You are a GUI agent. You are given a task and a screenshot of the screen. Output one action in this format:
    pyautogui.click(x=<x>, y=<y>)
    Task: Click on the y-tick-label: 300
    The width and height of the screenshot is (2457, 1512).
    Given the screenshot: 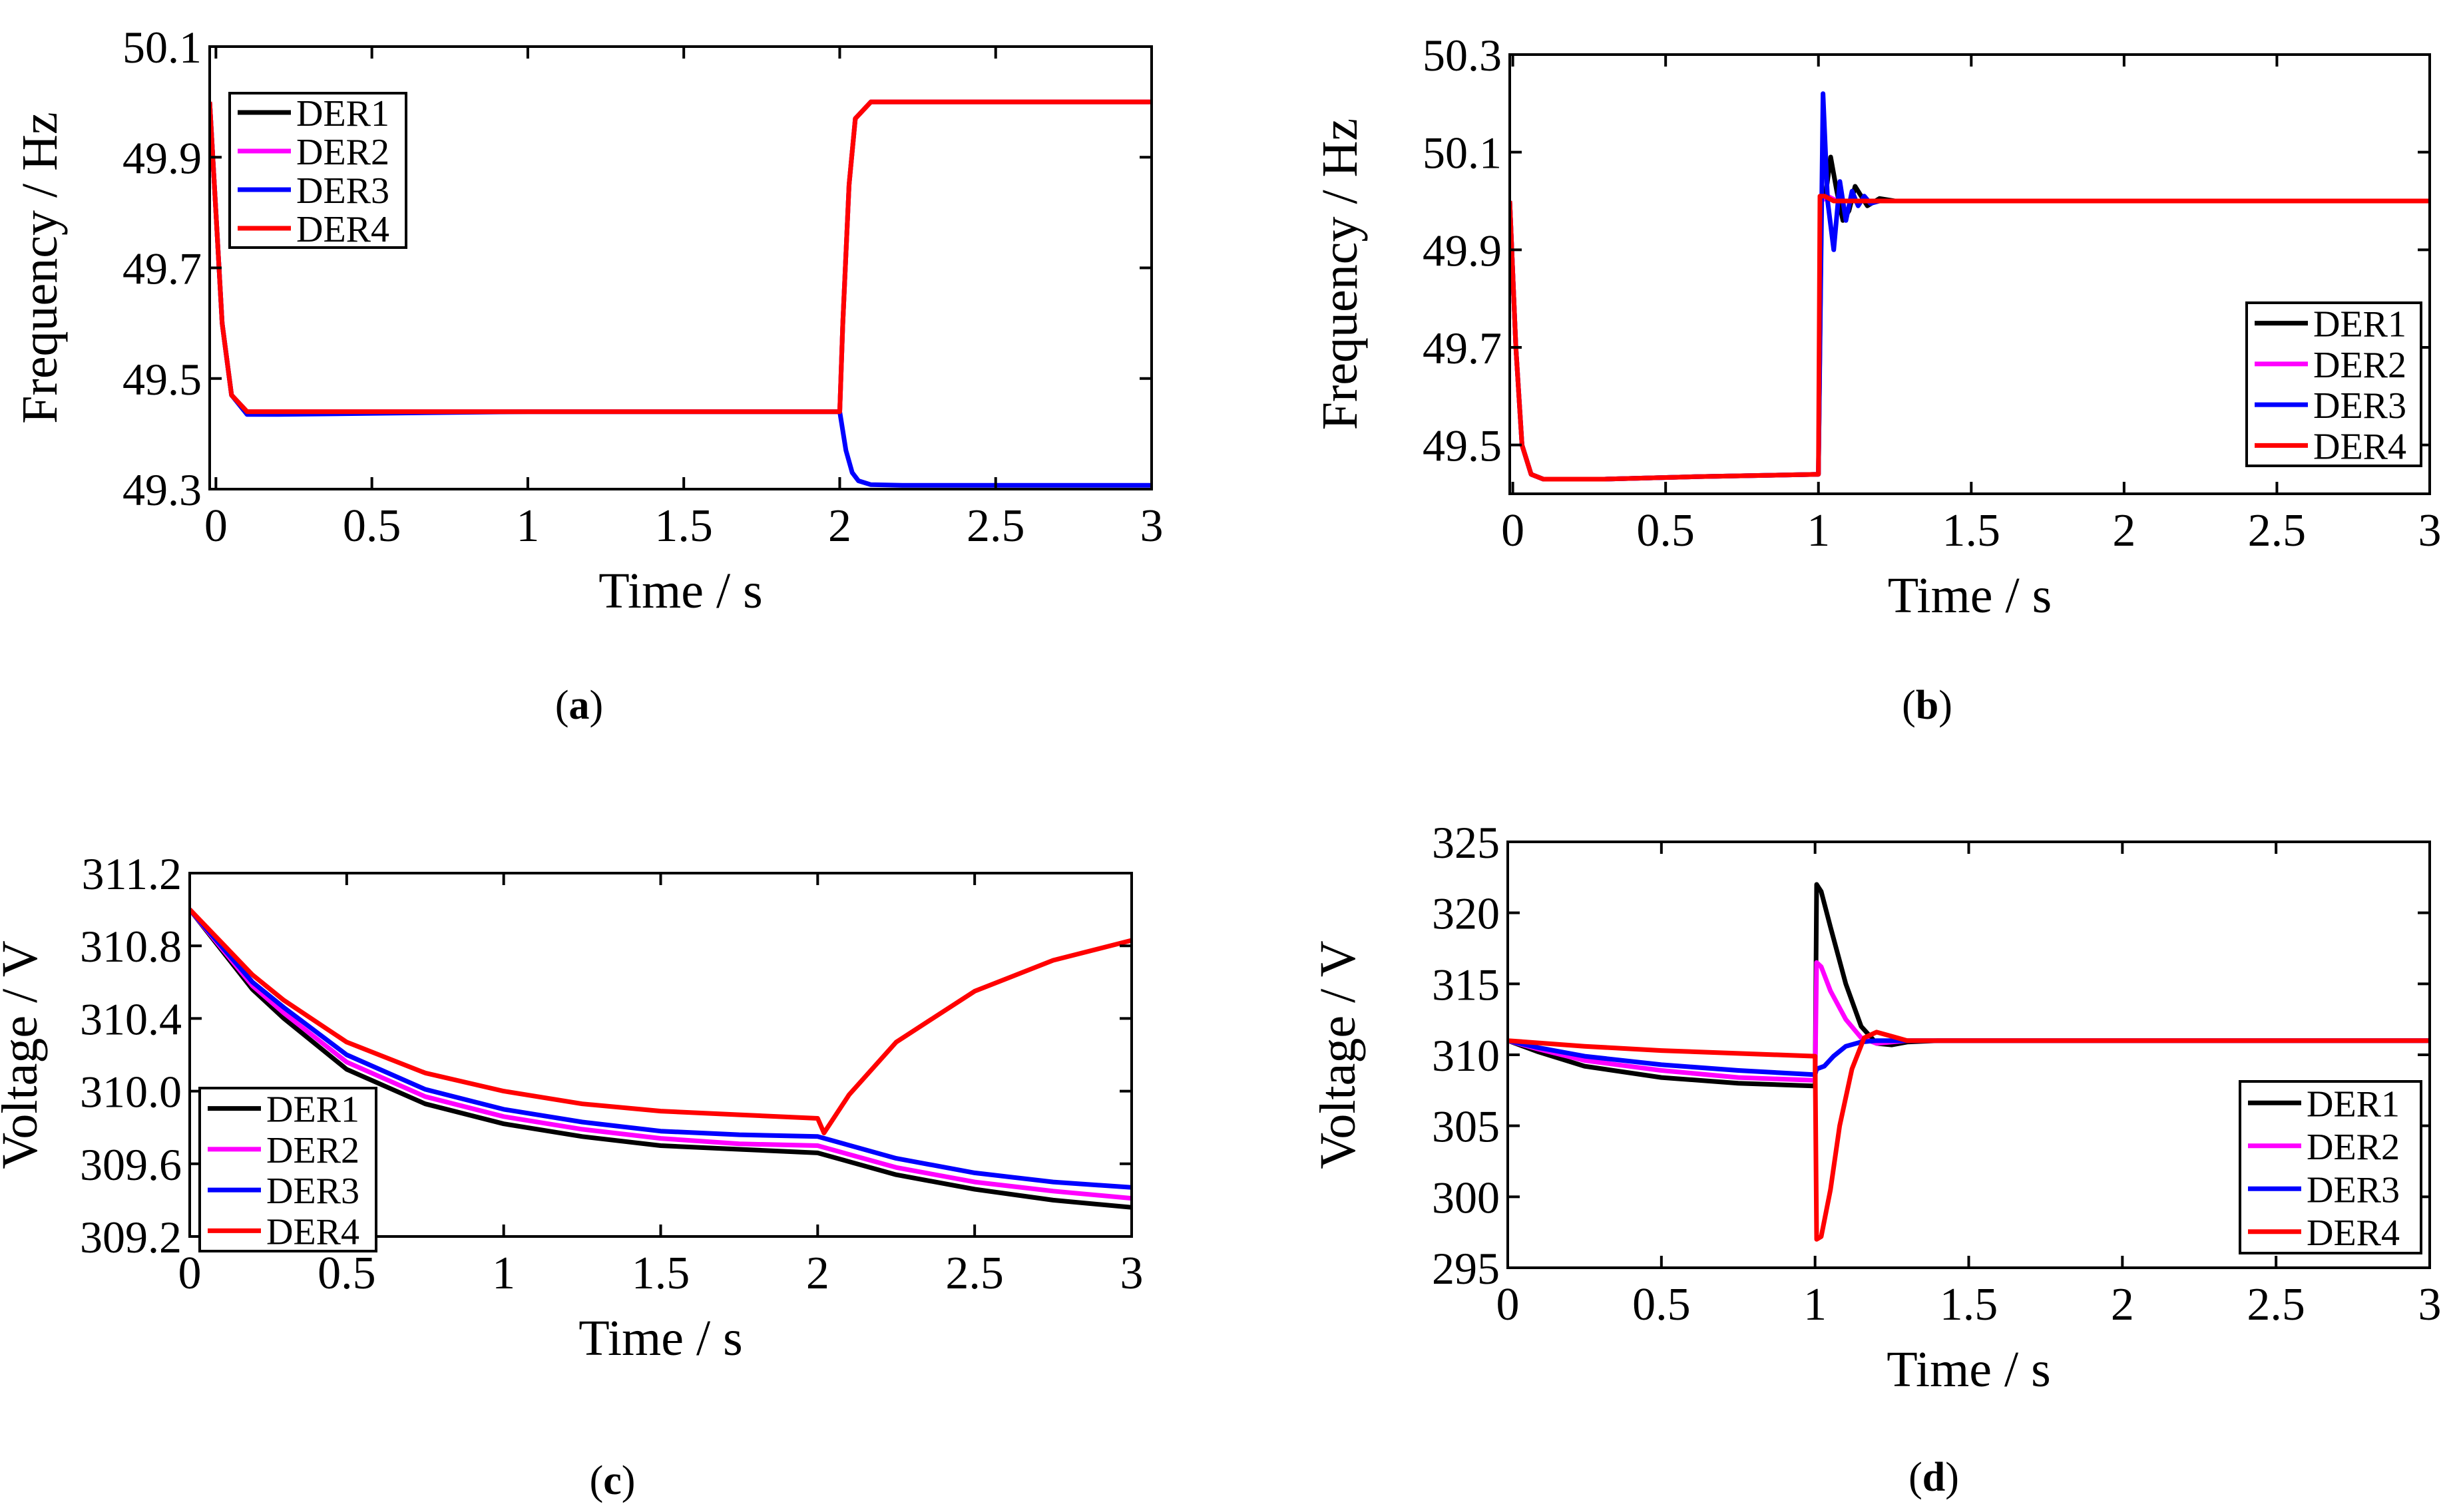 What is the action you would take?
    pyautogui.click(x=1466, y=1197)
    